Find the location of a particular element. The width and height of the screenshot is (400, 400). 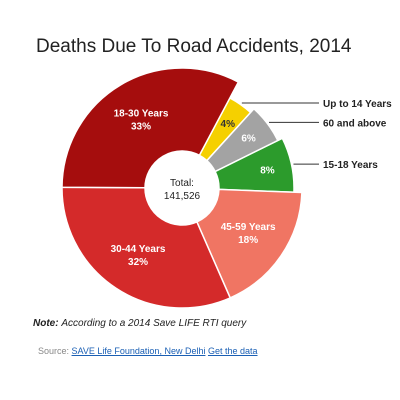

slice-label-15-18-years: 15-18 Years is located at coordinates (350, 165).